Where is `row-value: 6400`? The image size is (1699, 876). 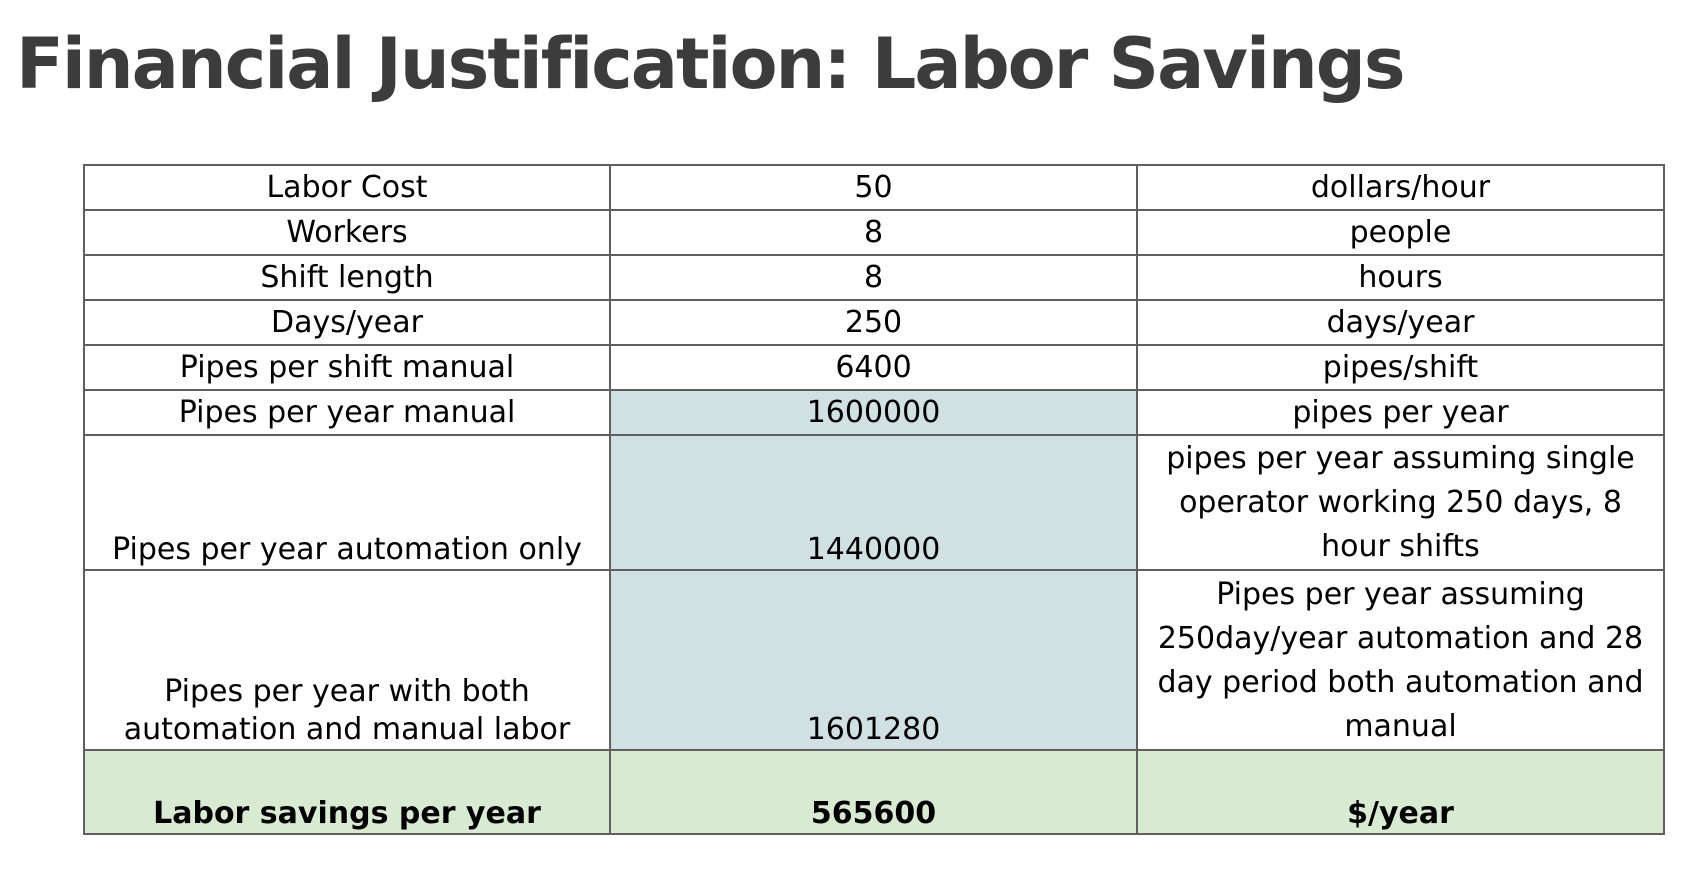
row-value: 6400 is located at coordinates (873, 367).